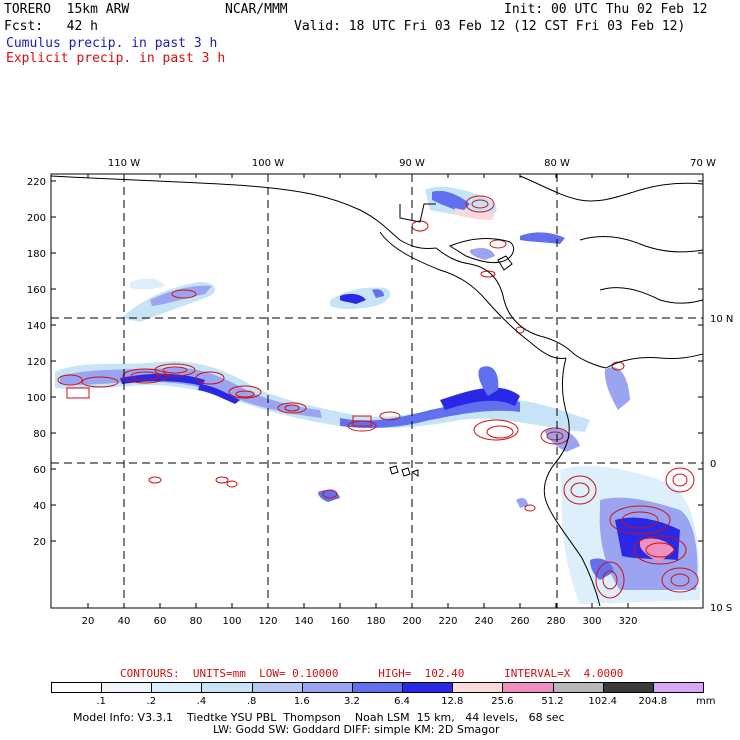  What do you see at coordinates (706, 701) in the screenshot?
I see `colorbar-unit: mm` at bounding box center [706, 701].